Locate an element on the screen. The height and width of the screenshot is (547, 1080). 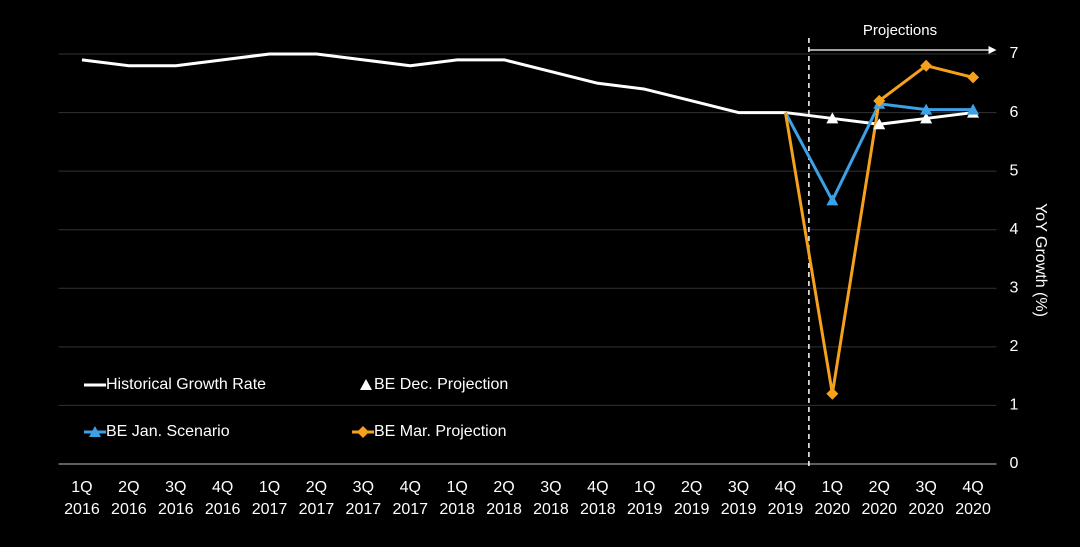
y-tick-label: 7 is located at coordinates (1014, 53).